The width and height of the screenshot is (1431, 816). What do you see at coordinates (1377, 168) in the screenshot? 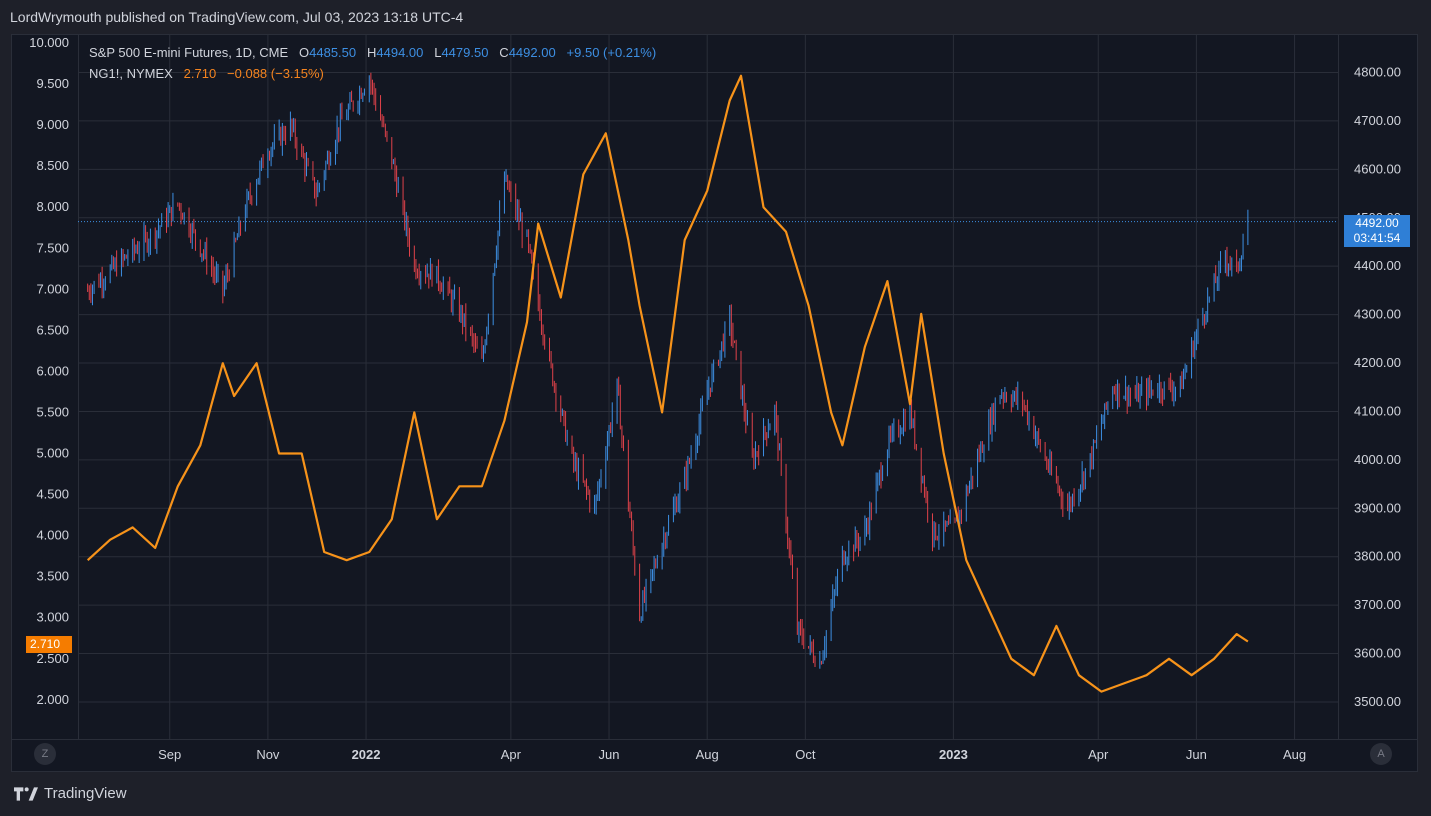
I see `right-tick-label: 4600.00` at bounding box center [1377, 168].